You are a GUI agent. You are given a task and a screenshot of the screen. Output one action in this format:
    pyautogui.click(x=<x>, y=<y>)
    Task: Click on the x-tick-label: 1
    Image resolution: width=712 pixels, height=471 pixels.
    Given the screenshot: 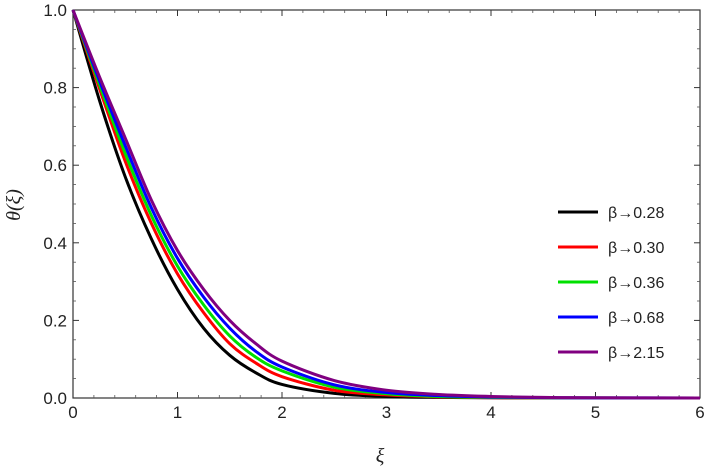 What is the action you would take?
    pyautogui.click(x=177, y=412)
    